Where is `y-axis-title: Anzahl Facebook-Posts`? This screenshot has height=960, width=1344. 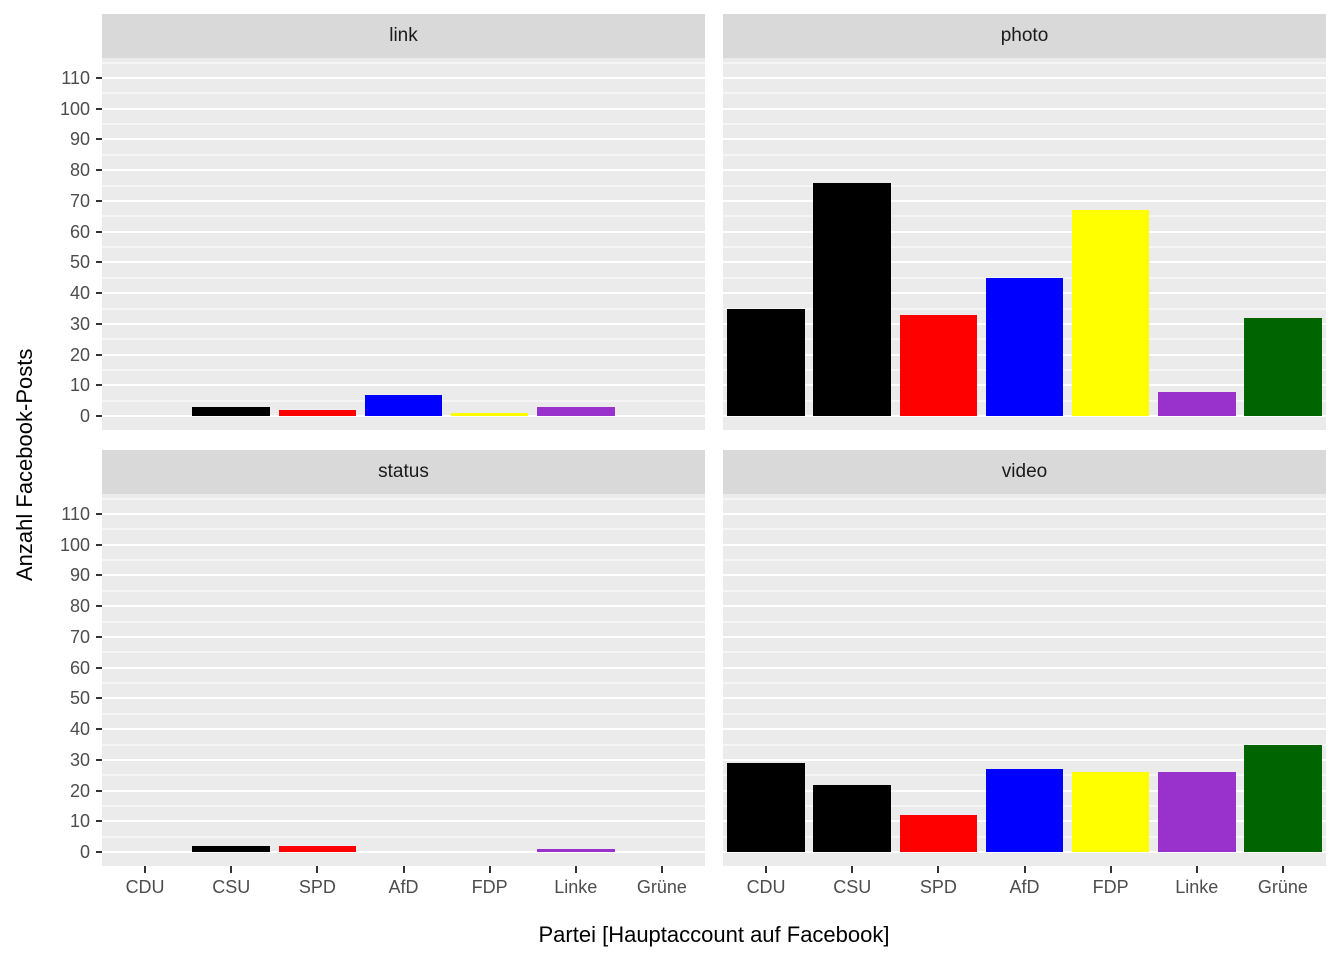 y-axis-title: Anzahl Facebook-Posts is located at coordinates (24, 465).